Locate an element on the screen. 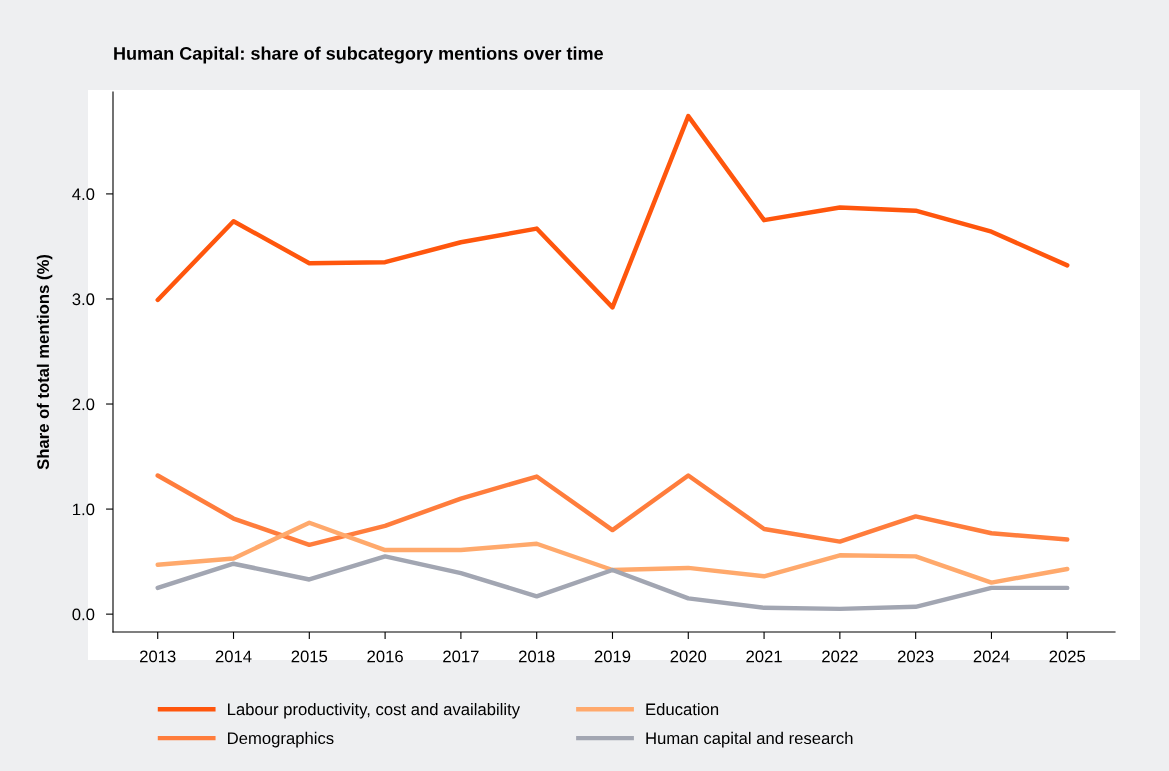  legend-label: Human capital and research is located at coordinates (749, 739).